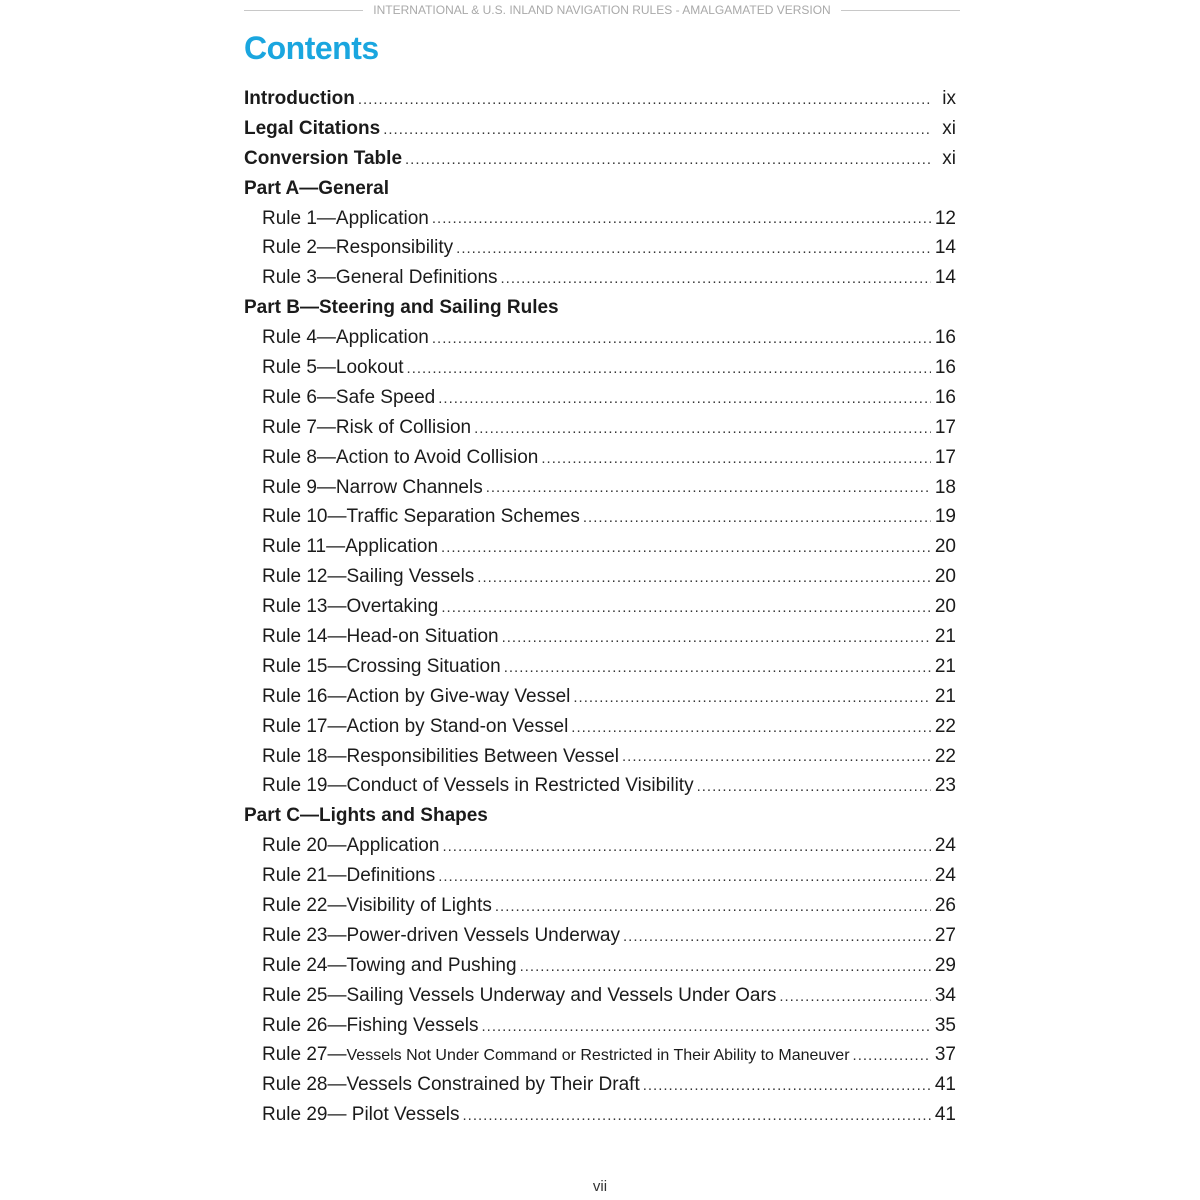 This screenshot has height=1200, width=1200. I want to click on toc-entry: Rule 23—Power-driven Vessels Underway 27, so click(600, 936).